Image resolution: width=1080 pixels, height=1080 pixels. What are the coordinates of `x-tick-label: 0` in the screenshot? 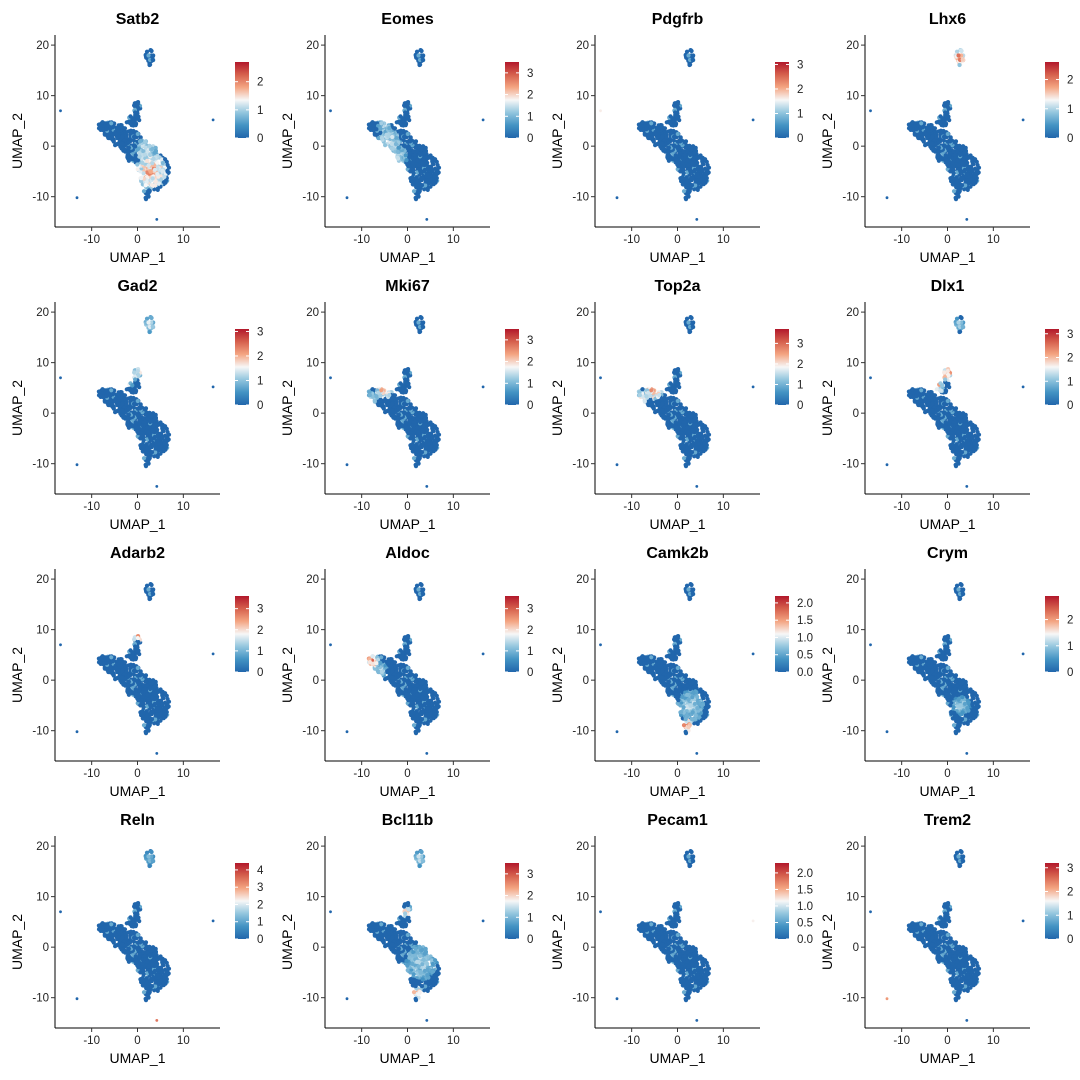 It's located at (947, 240).